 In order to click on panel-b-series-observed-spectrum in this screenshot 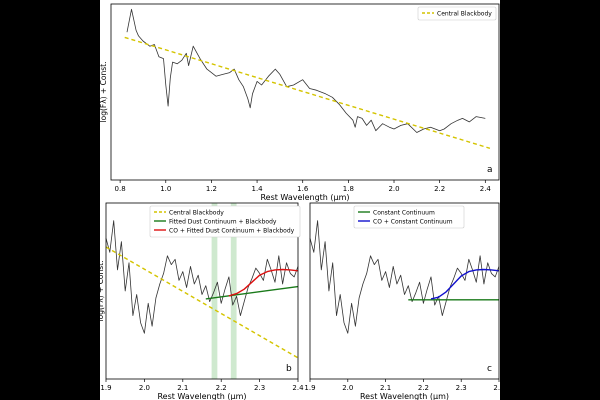, I will do `click(202, 277)`.